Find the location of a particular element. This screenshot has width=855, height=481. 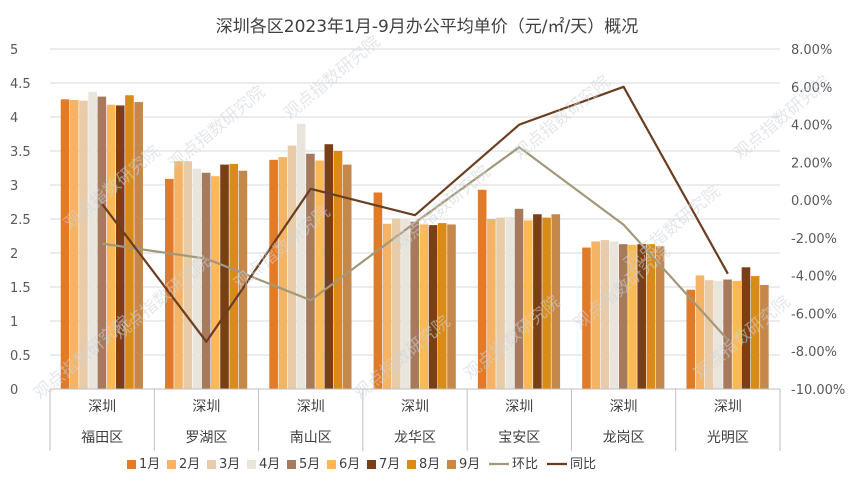

bar-8月-罗湖区 is located at coordinates (234, 276).